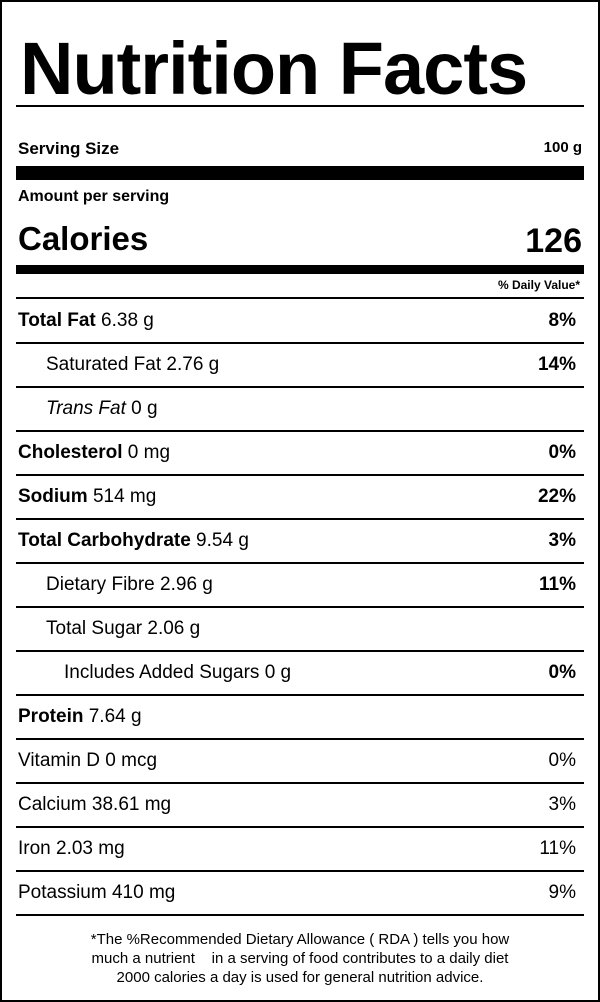 This screenshot has height=1002, width=600. Describe the element at coordinates (300, 454) in the screenshot. I see `nutrient-row-cholesterol: Cholesterol 0 mg 0%` at that location.